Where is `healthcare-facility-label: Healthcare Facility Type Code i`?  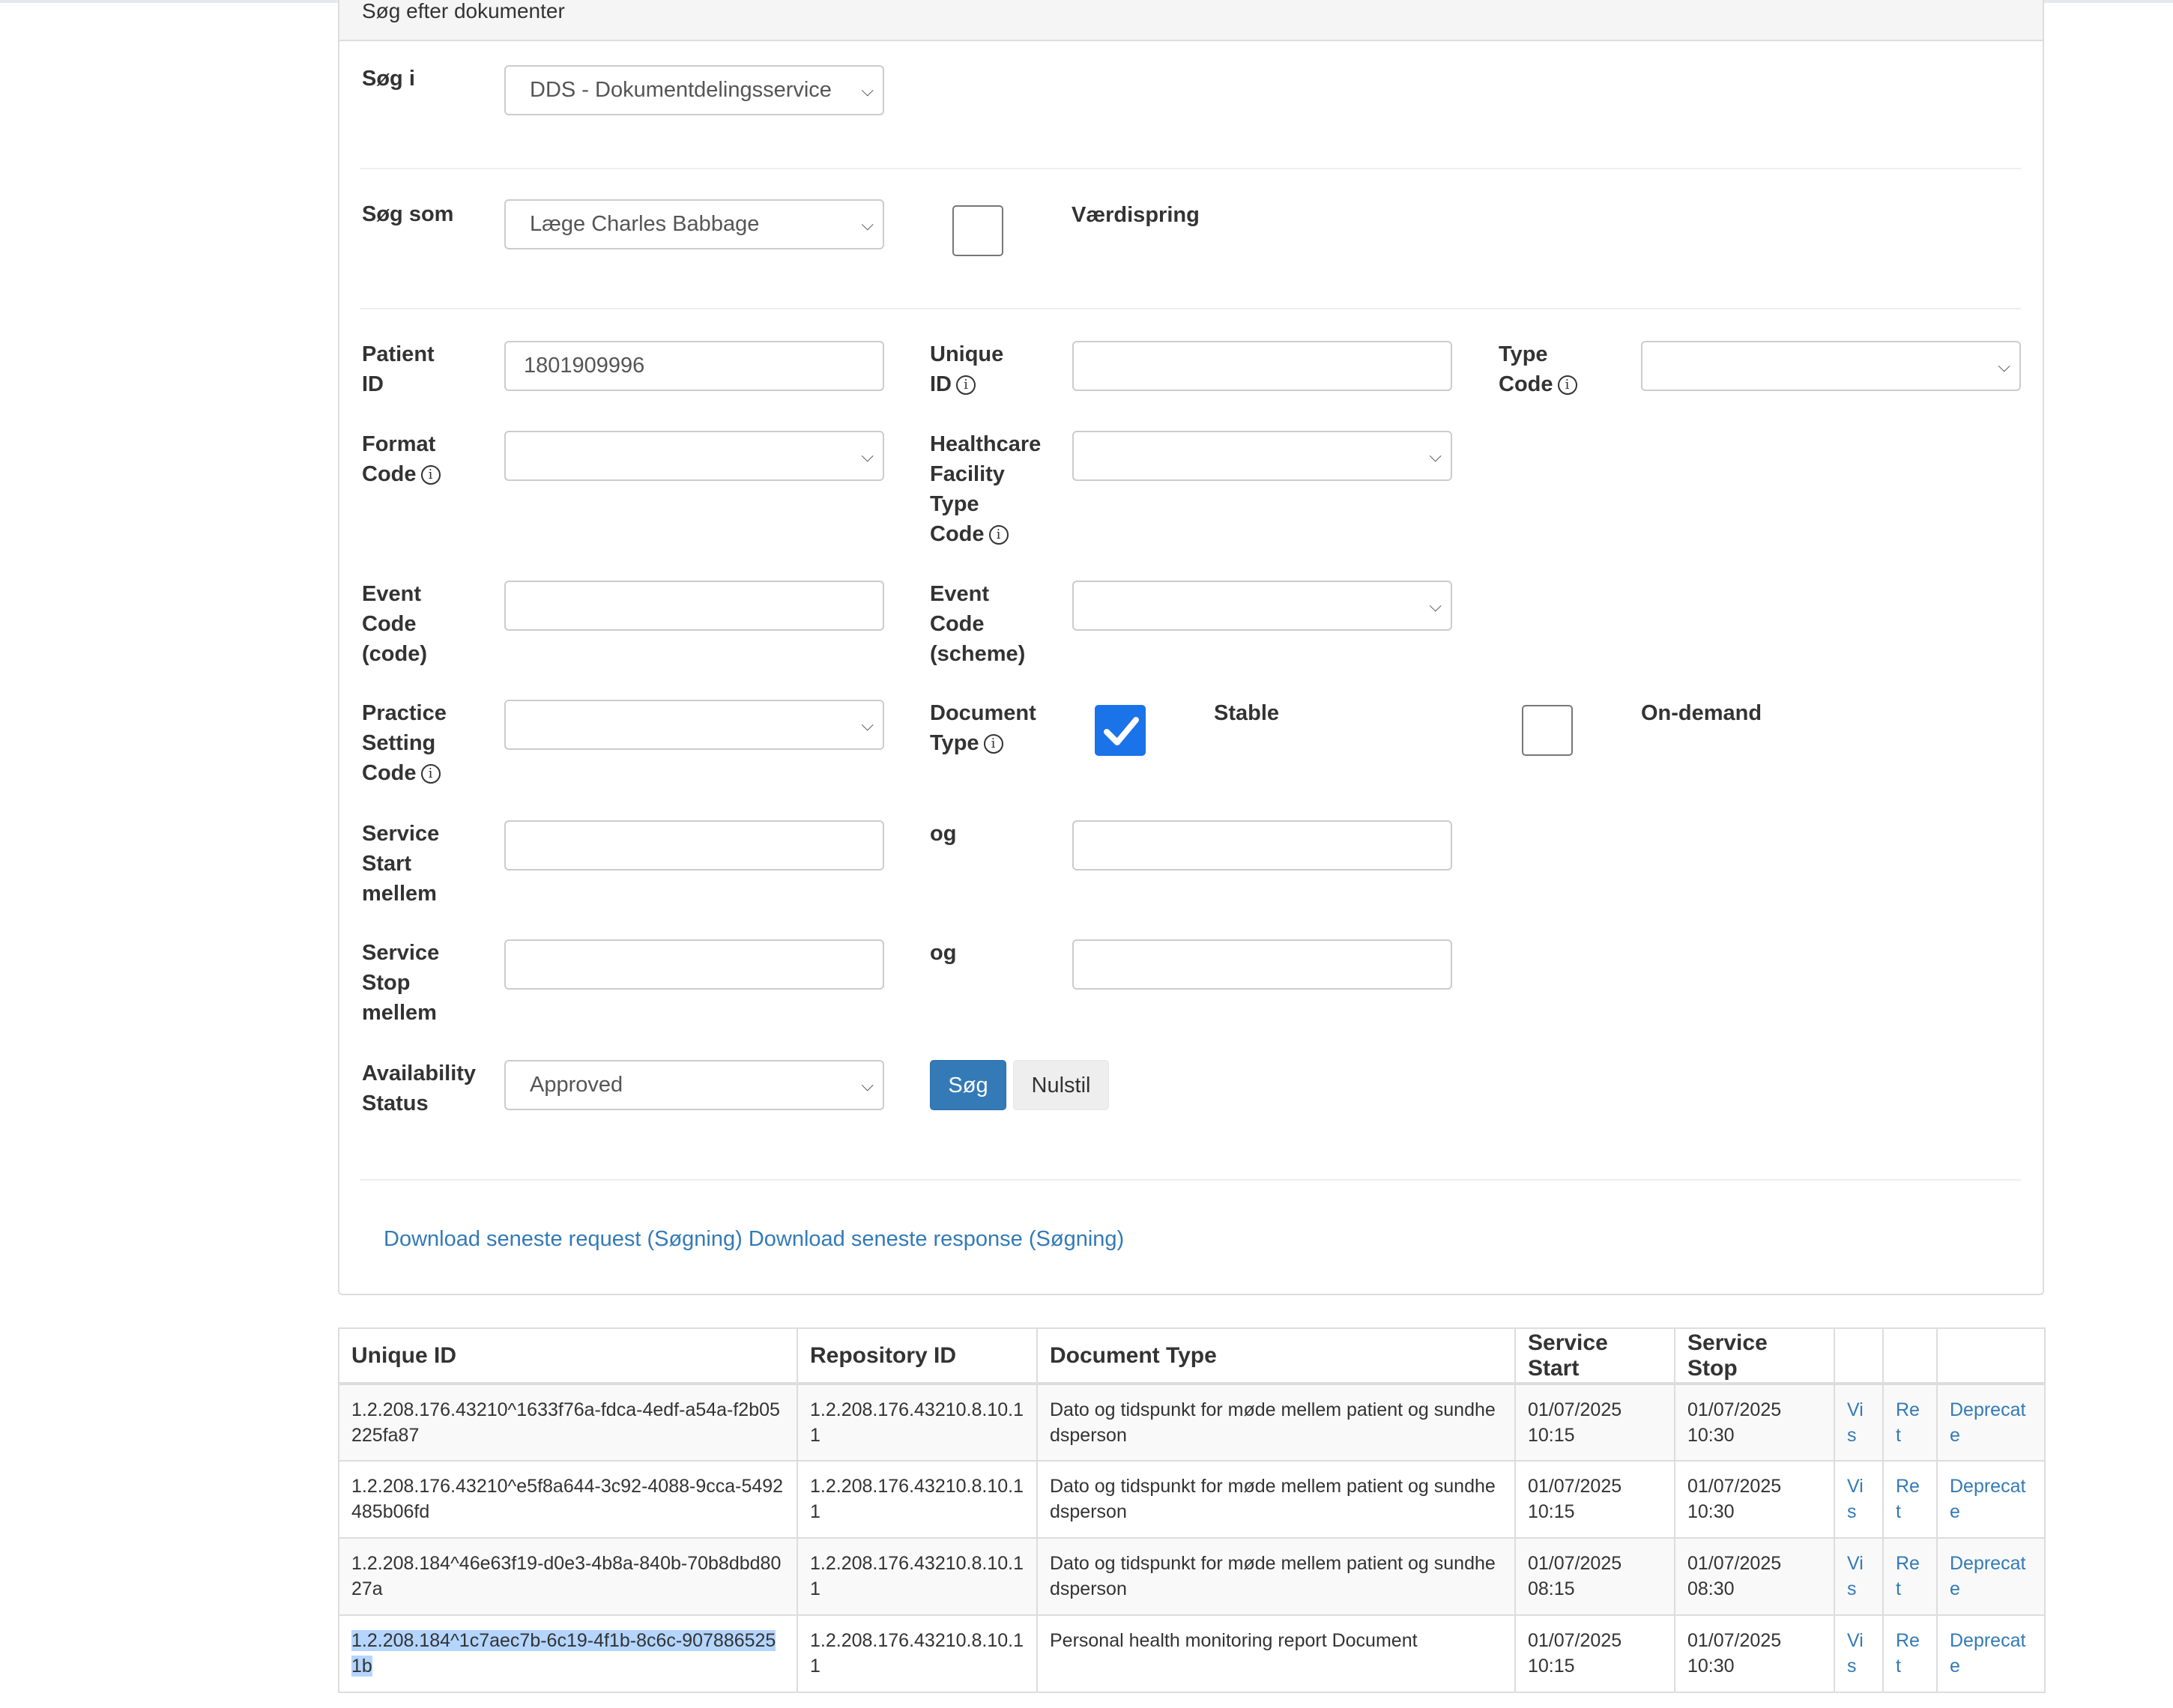
healthcare-facility-label: Healthcare Facility Type Code i is located at coordinates (986, 489).